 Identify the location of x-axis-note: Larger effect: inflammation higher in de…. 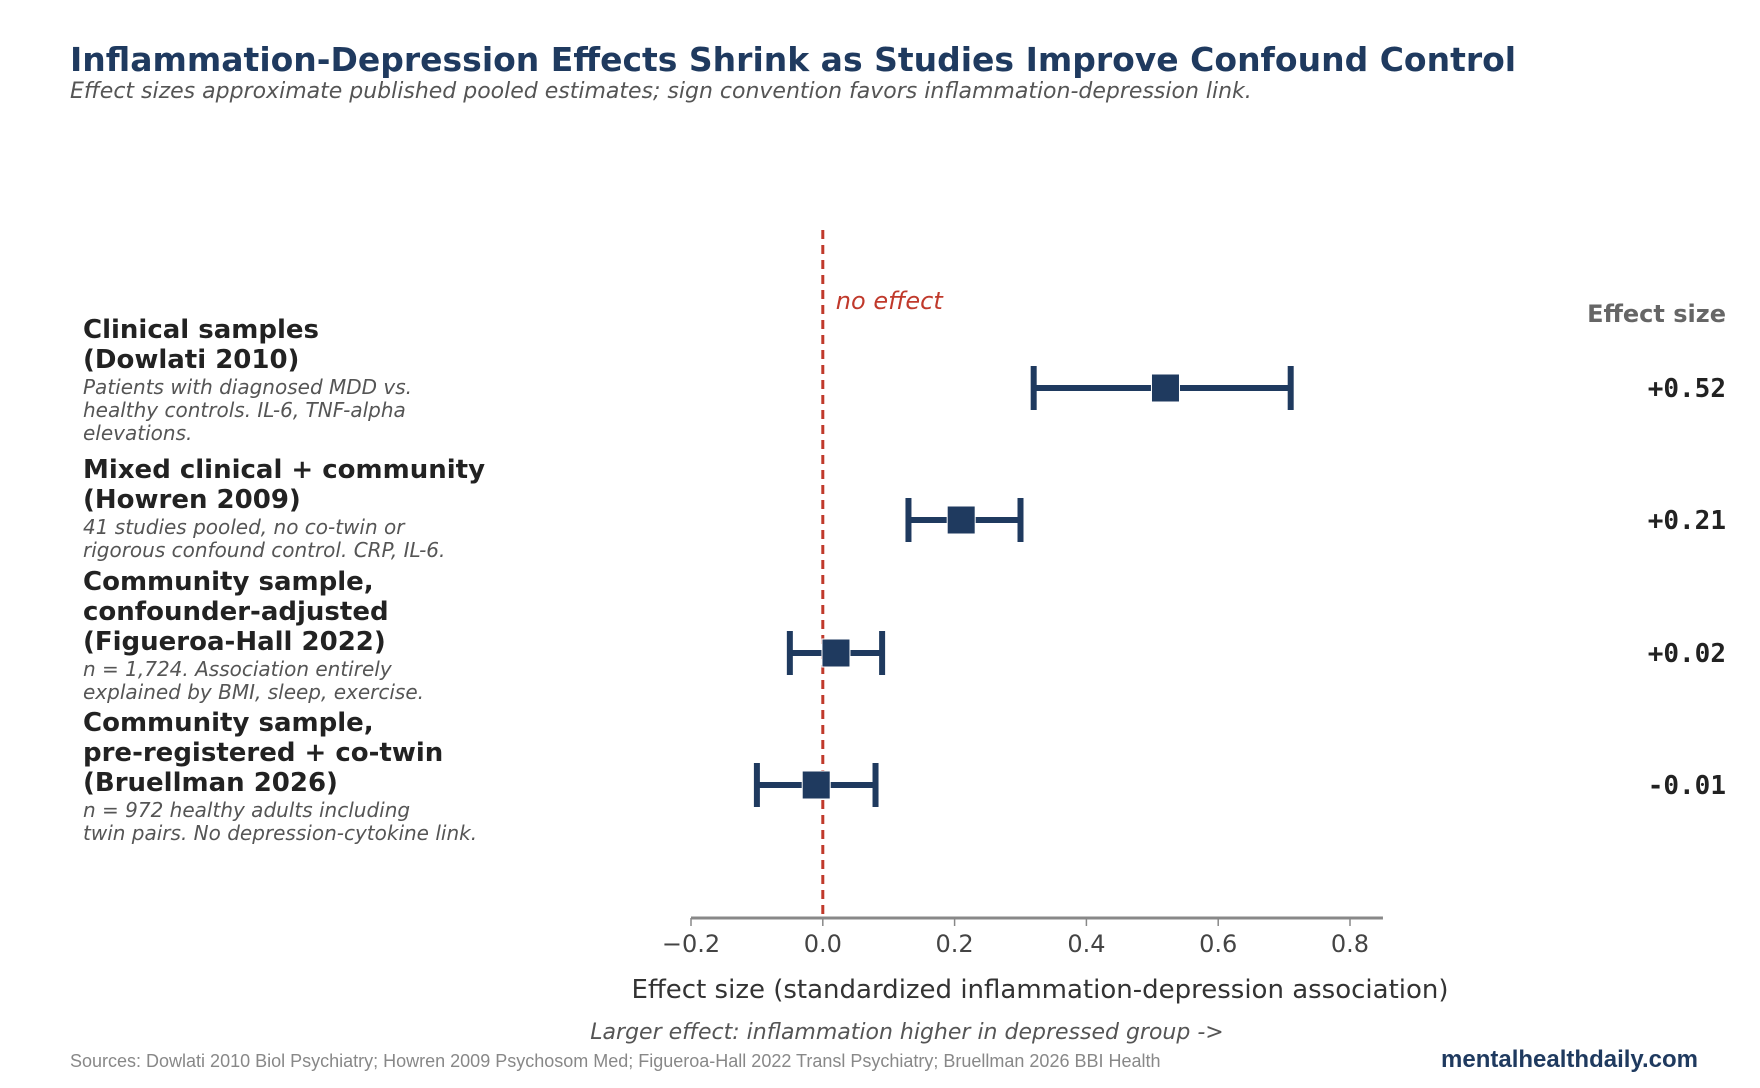
(906, 1032).